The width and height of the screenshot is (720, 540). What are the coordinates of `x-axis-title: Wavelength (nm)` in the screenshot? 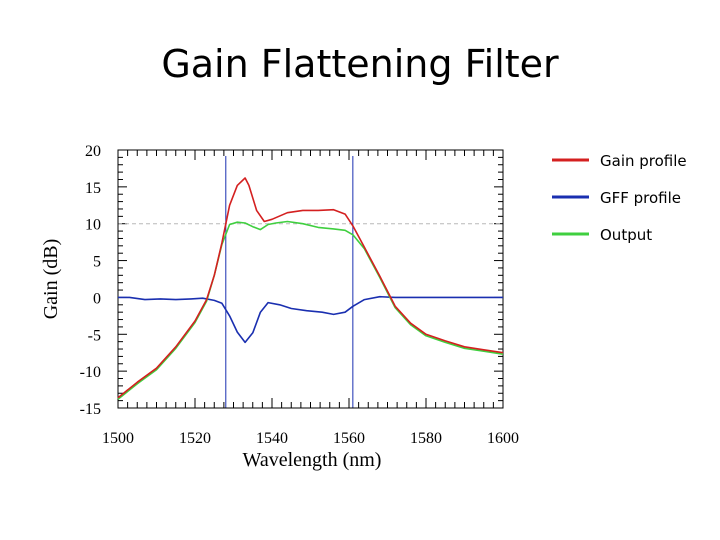 It's located at (312, 460).